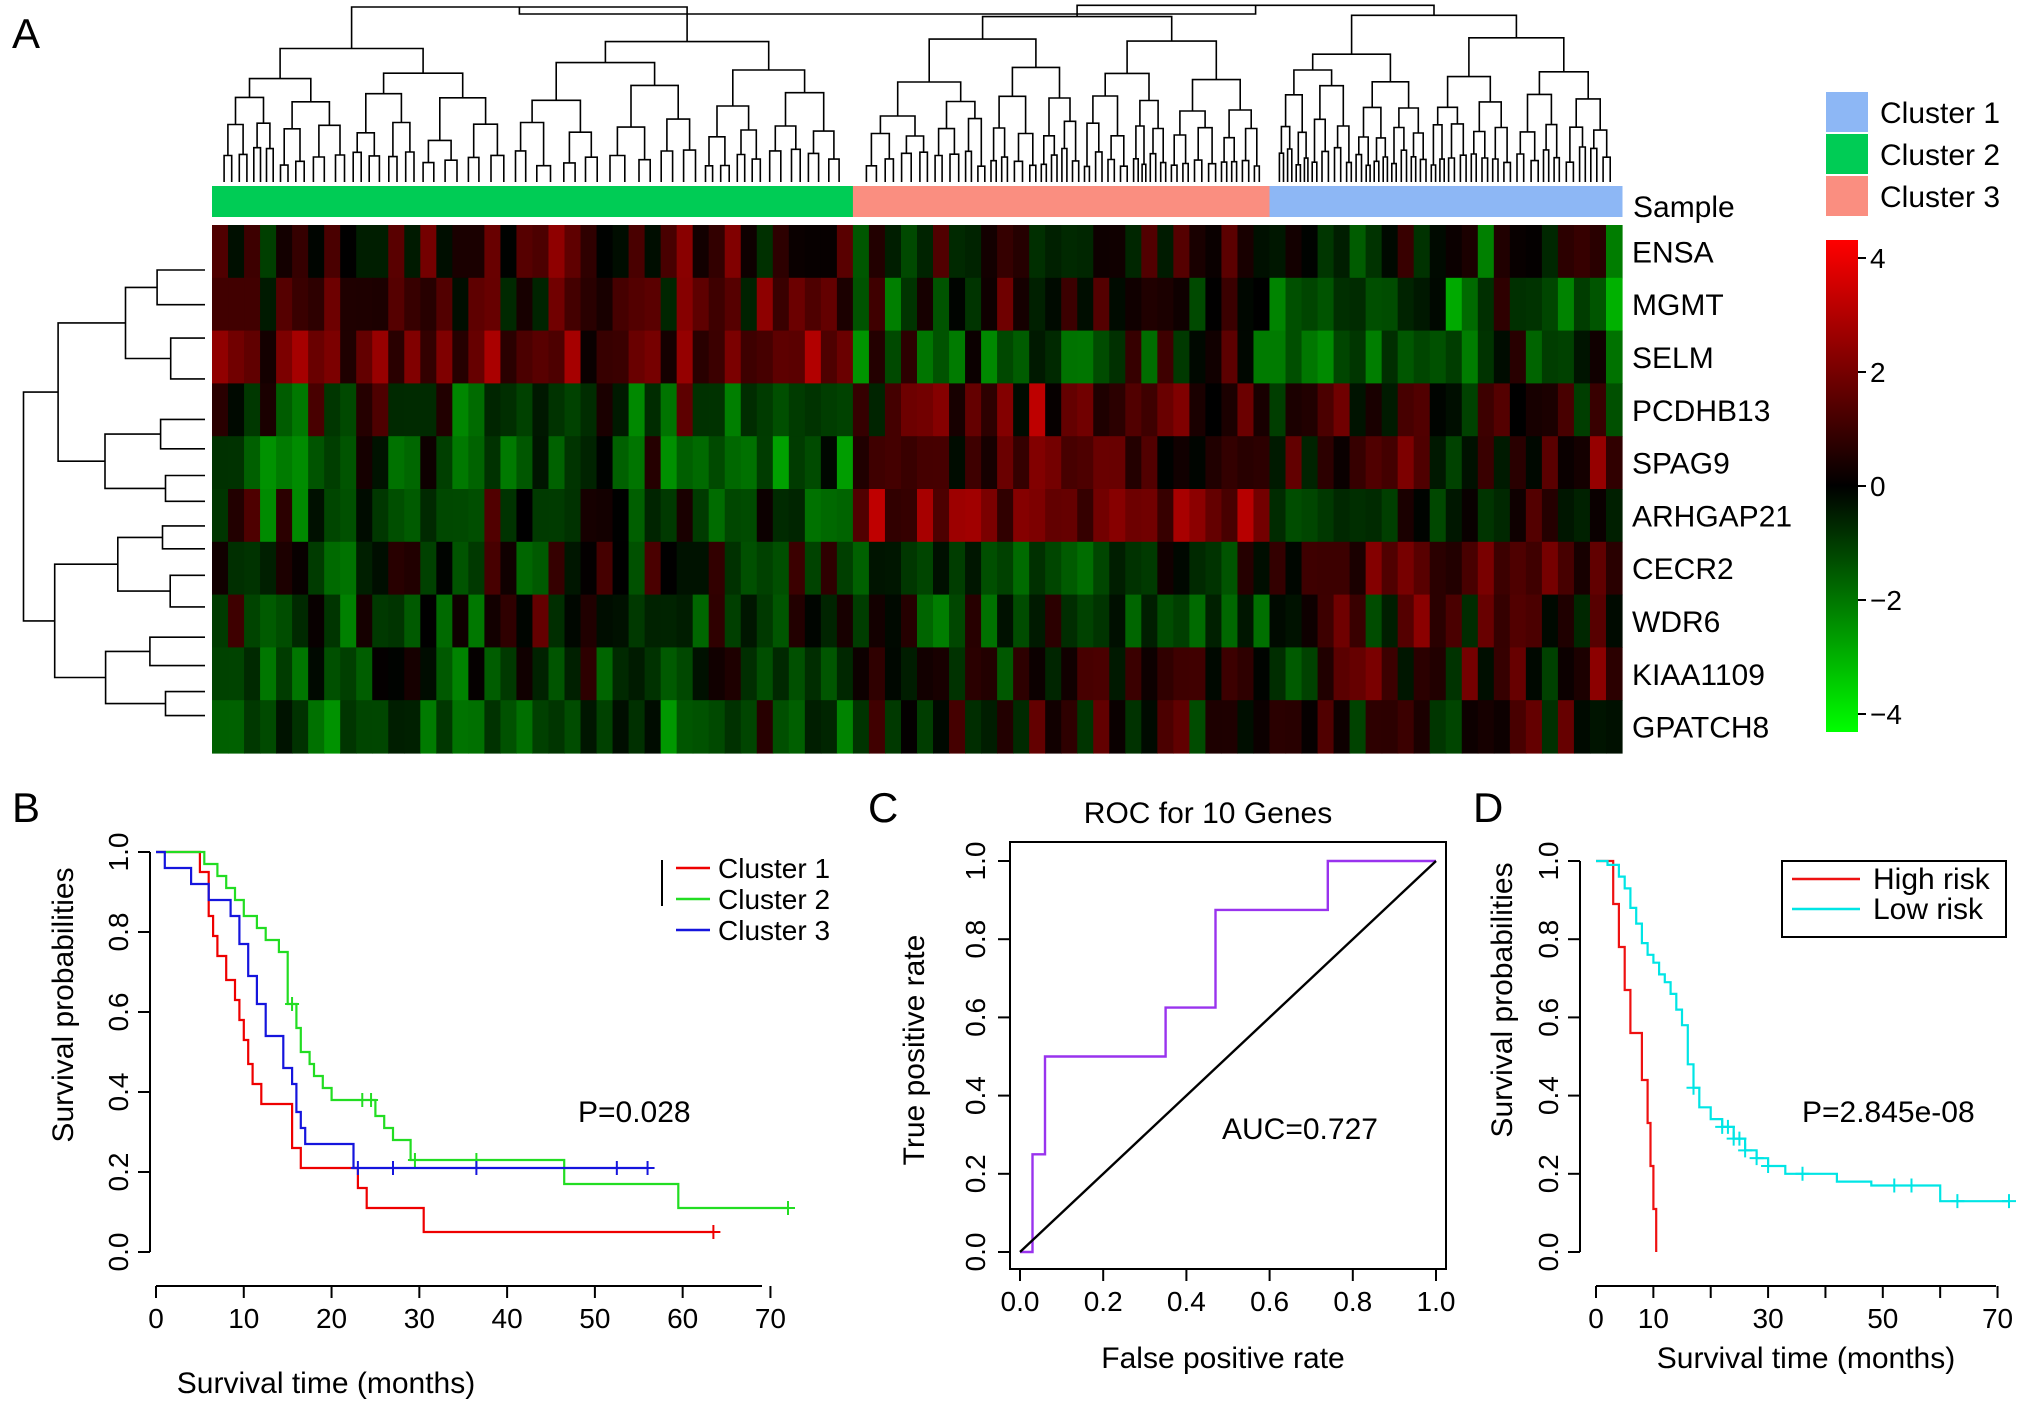  Describe the element at coordinates (1932, 879) in the screenshot. I see `legend-label: High risk` at that location.